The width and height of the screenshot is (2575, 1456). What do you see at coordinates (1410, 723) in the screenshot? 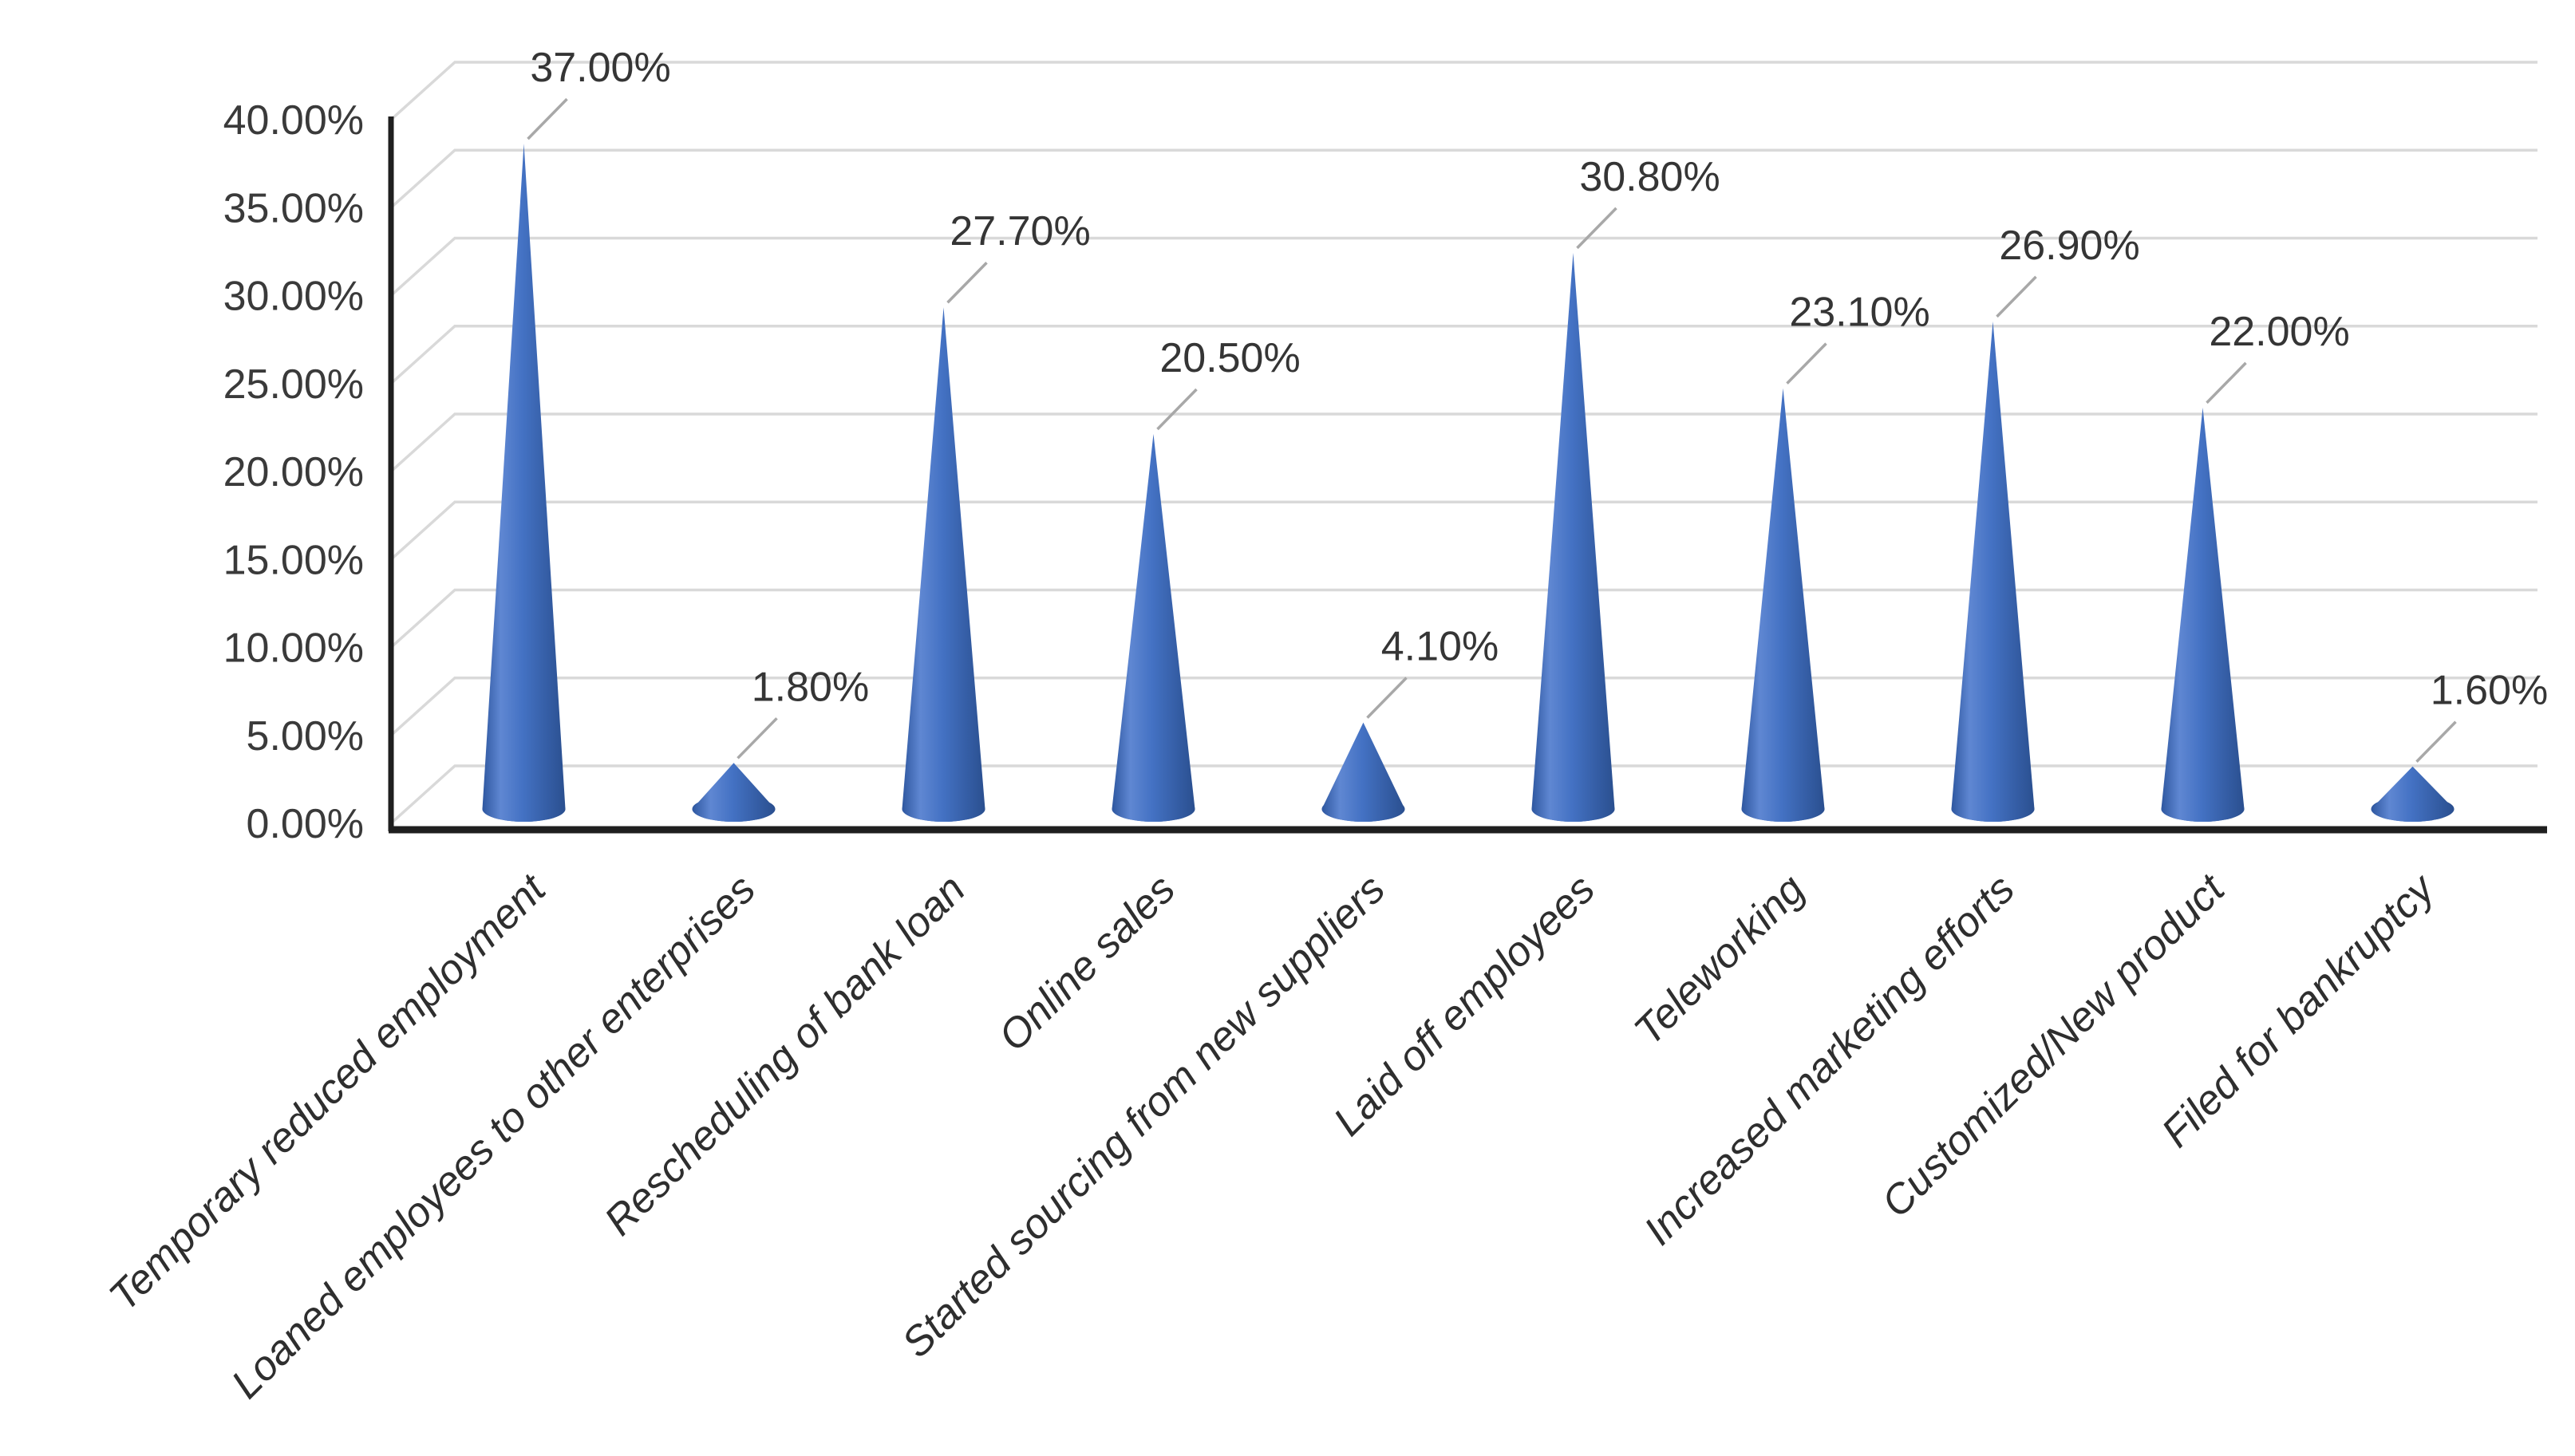
I see `cone-bar: 4.10%` at bounding box center [1410, 723].